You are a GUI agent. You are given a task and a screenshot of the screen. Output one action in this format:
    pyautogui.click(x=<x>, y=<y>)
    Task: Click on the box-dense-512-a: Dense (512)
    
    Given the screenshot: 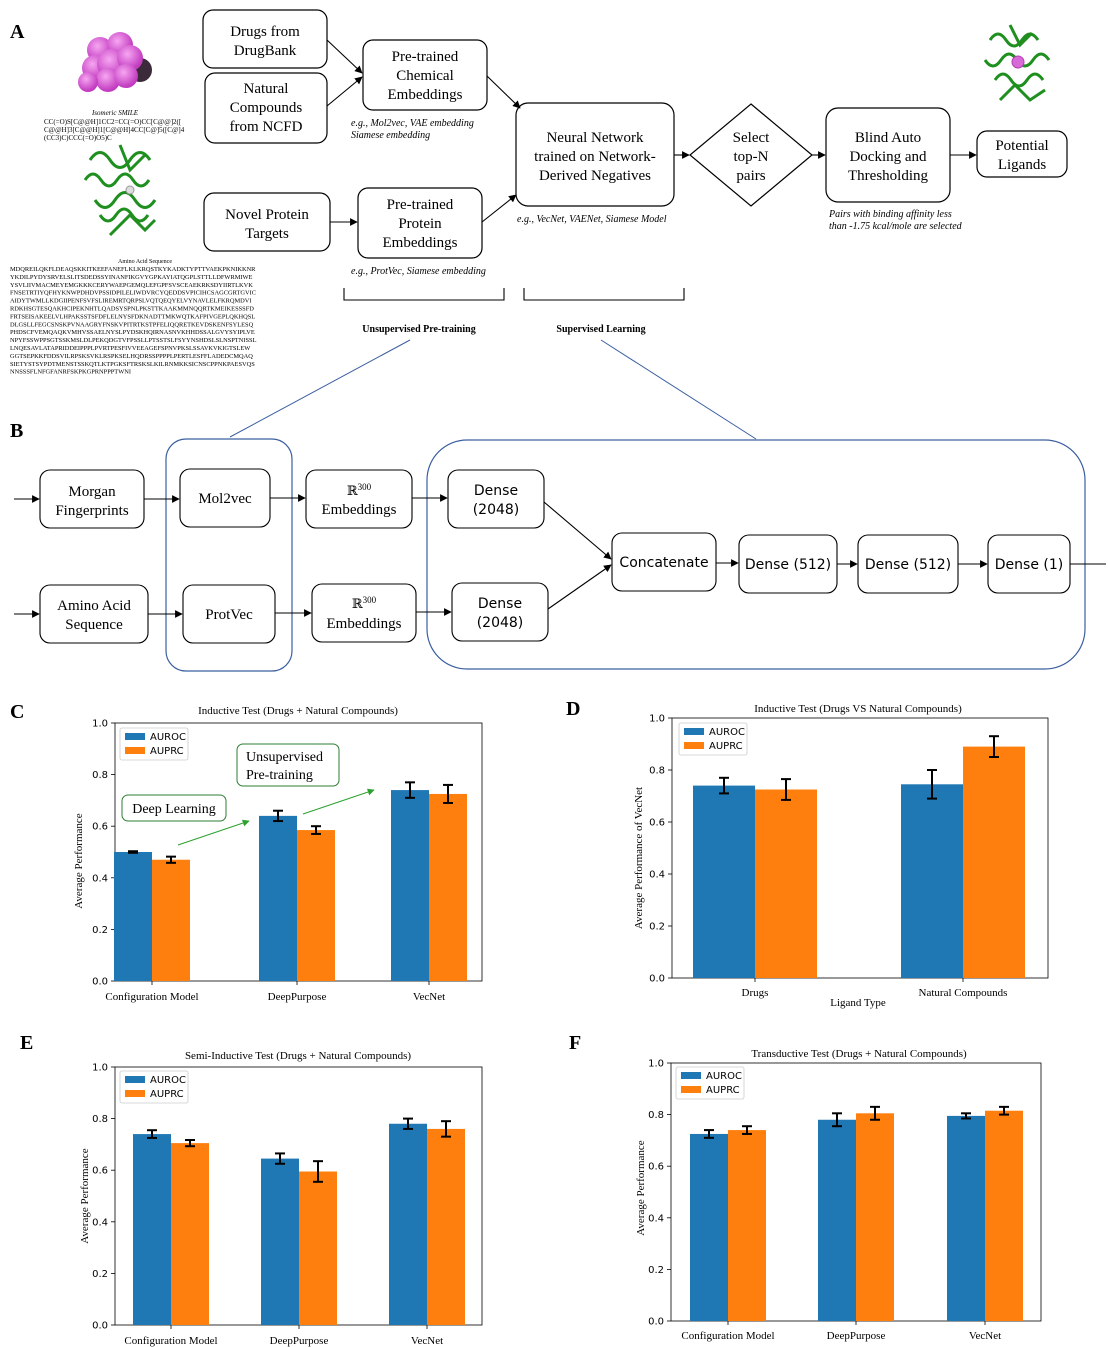 What is the action you would take?
    pyautogui.click(x=788, y=564)
    